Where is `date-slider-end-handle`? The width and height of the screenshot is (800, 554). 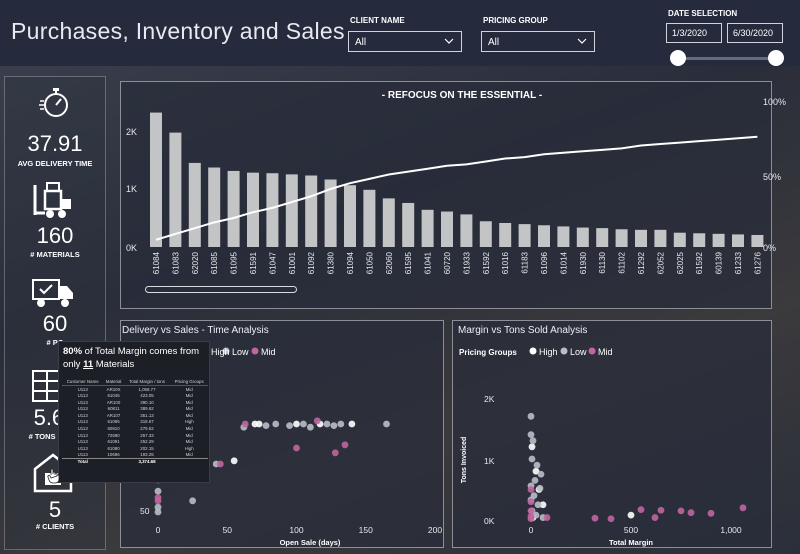
date-slider-end-handle is located at coordinates (776, 58).